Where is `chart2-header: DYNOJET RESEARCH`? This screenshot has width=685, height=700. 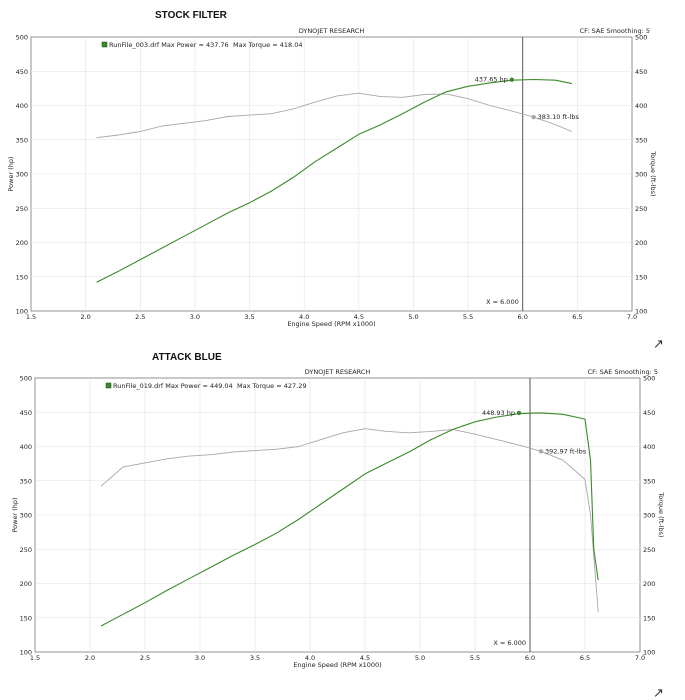 chart2-header: DYNOJET RESEARCH is located at coordinates (338, 372).